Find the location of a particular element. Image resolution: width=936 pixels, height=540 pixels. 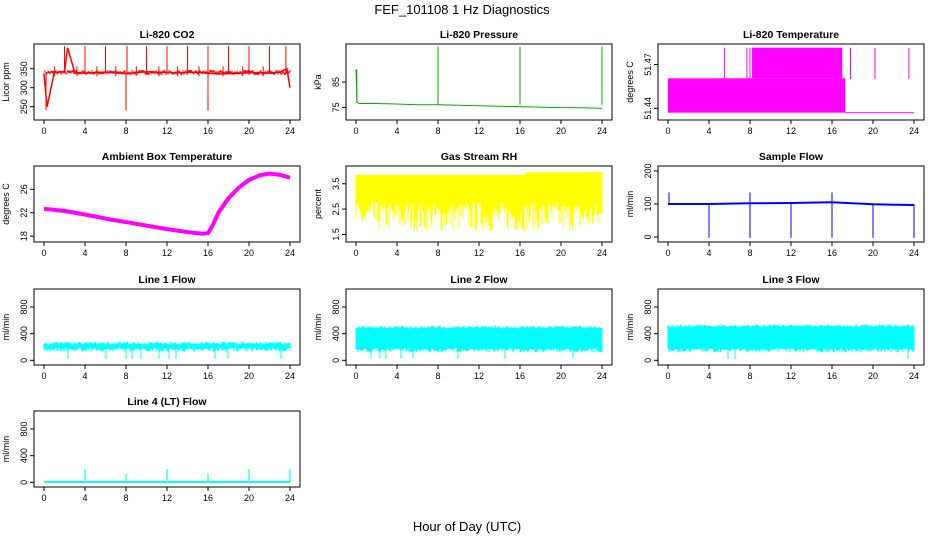

panel-title: Li-820 CO2 is located at coordinates (167, 35).